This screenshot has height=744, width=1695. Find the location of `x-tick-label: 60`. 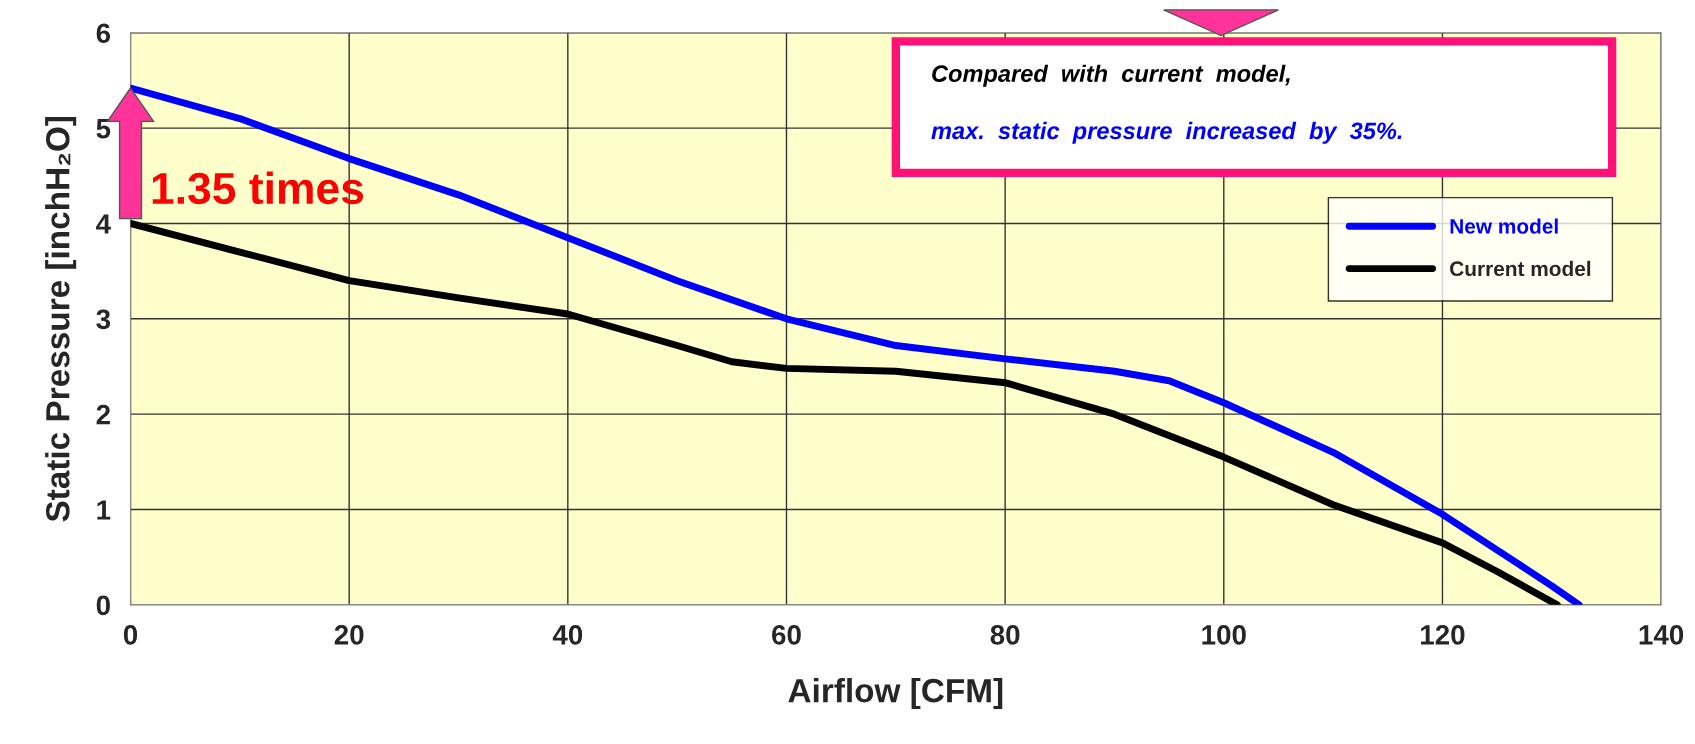

x-tick-label: 60 is located at coordinates (786, 635).